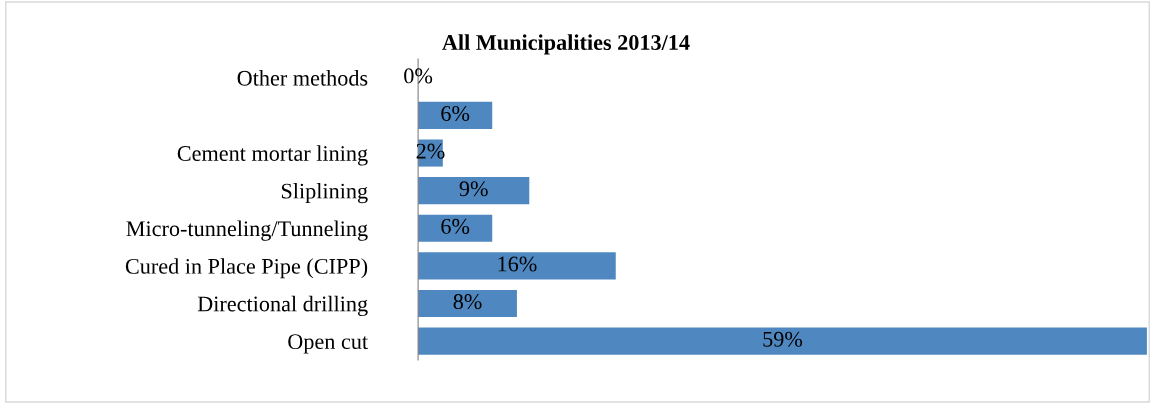 The height and width of the screenshot is (404, 1155). I want to click on y-tick-label: Micro-tunneling/Tunneling, so click(247, 230).